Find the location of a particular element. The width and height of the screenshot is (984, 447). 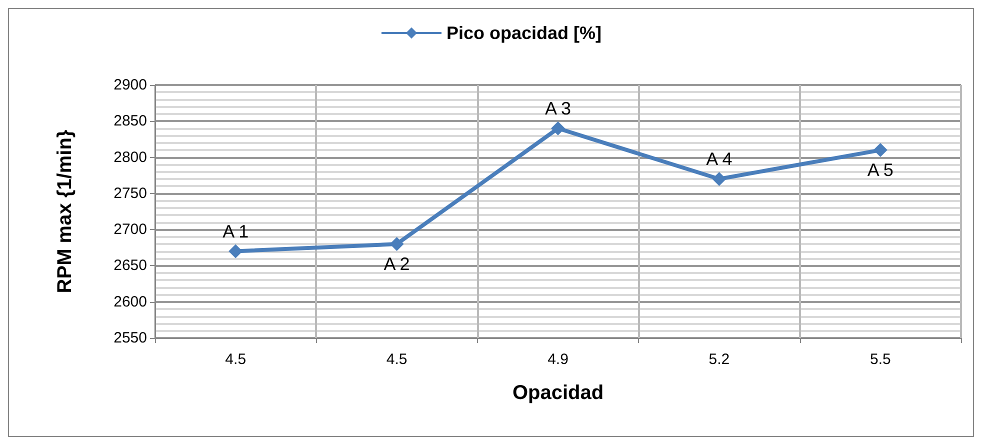

data-label: A 3 is located at coordinates (558, 108).